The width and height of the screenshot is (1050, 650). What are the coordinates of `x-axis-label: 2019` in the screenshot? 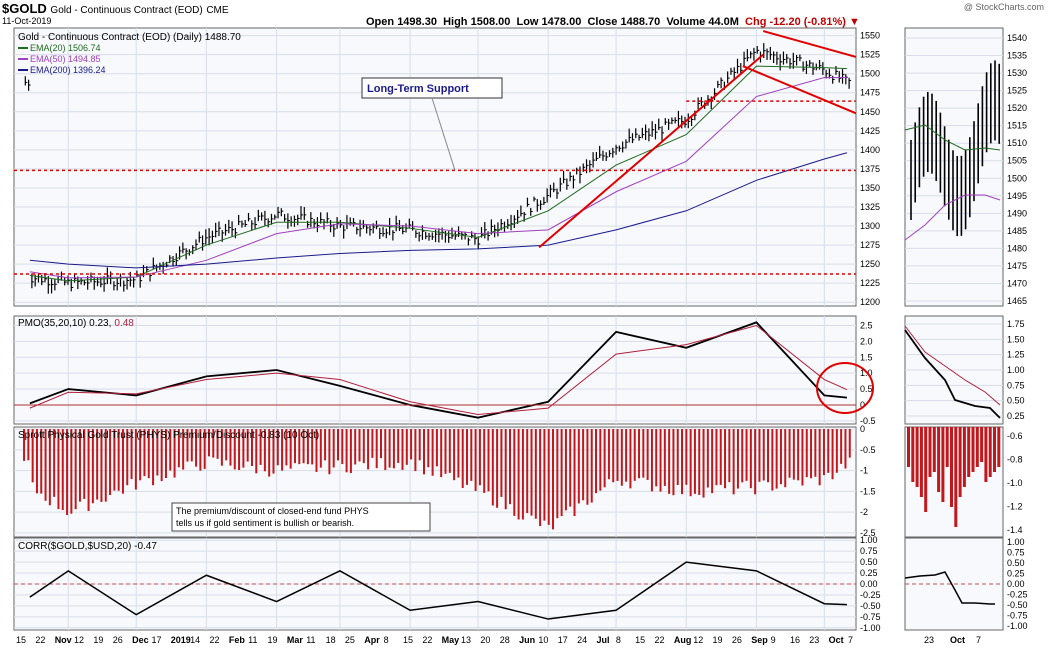 It's located at (181, 640).